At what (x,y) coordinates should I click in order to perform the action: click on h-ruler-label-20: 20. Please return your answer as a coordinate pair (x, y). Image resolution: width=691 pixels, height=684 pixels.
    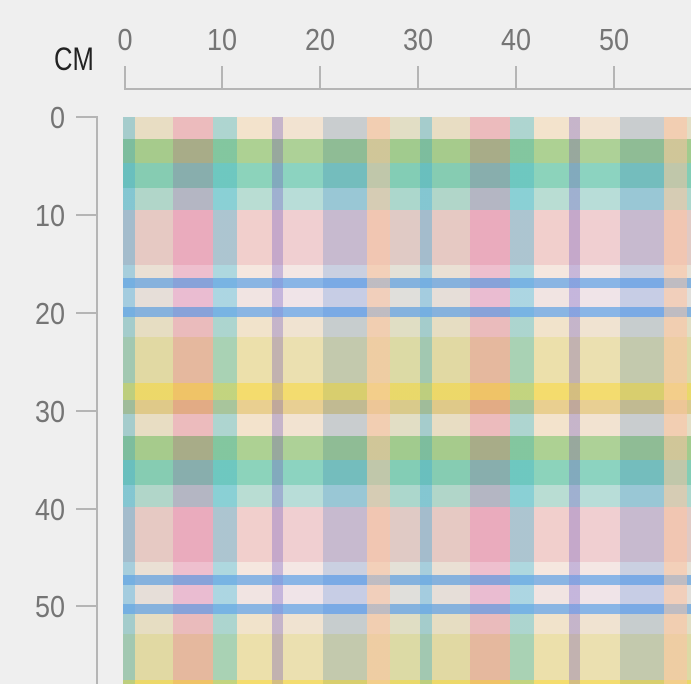
    Looking at the image, I should click on (320, 39).